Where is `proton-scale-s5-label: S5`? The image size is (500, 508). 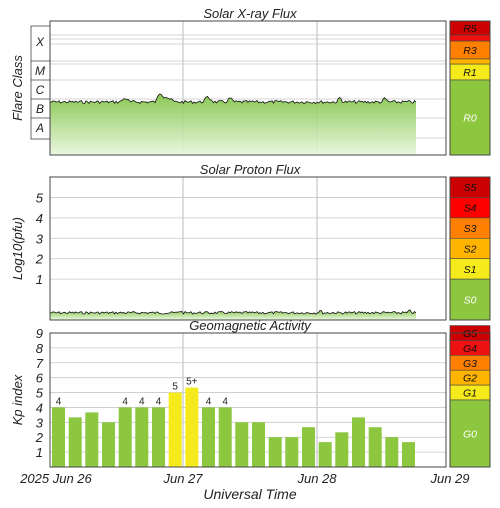
proton-scale-s5-label: S5 is located at coordinates (470, 188).